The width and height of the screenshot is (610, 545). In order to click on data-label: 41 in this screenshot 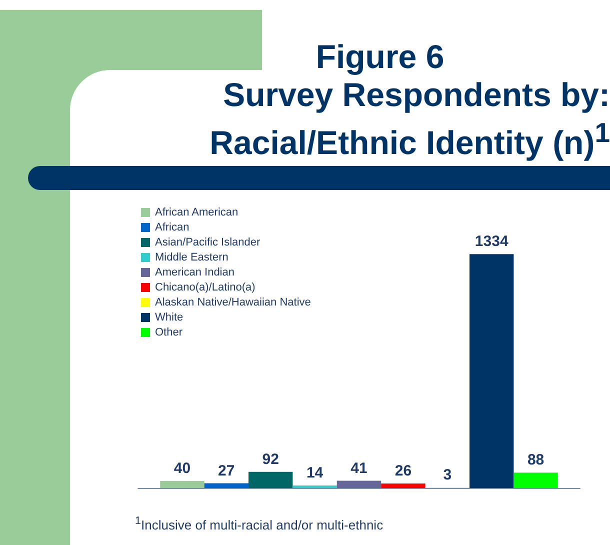, I will do `click(359, 468)`.